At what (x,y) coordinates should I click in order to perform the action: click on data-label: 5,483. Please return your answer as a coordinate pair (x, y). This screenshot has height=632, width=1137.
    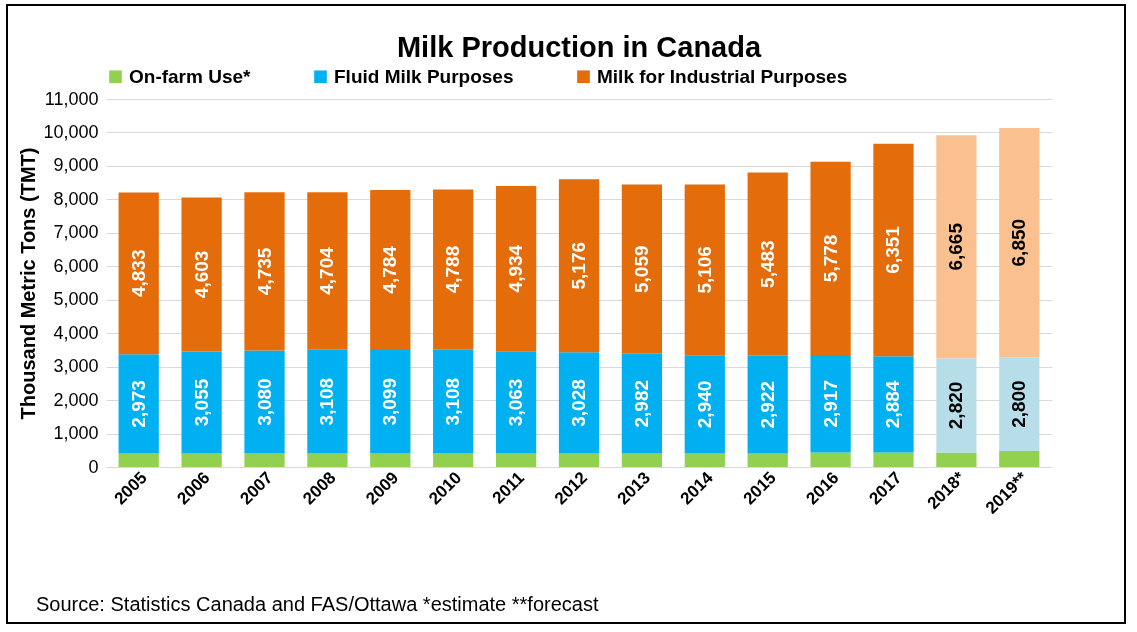
    Looking at the image, I should click on (767, 264).